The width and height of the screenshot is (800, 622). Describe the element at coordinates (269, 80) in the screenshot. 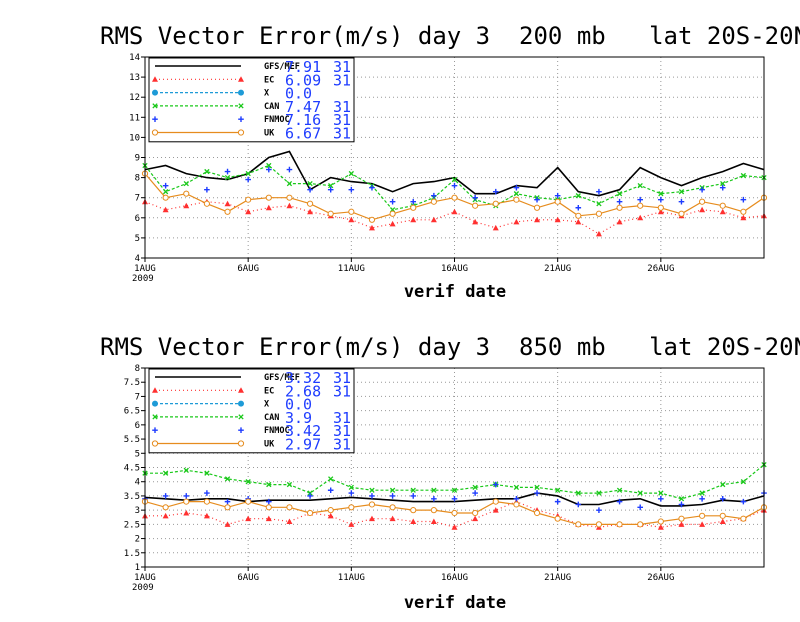

I see `legend-label: EC` at that location.